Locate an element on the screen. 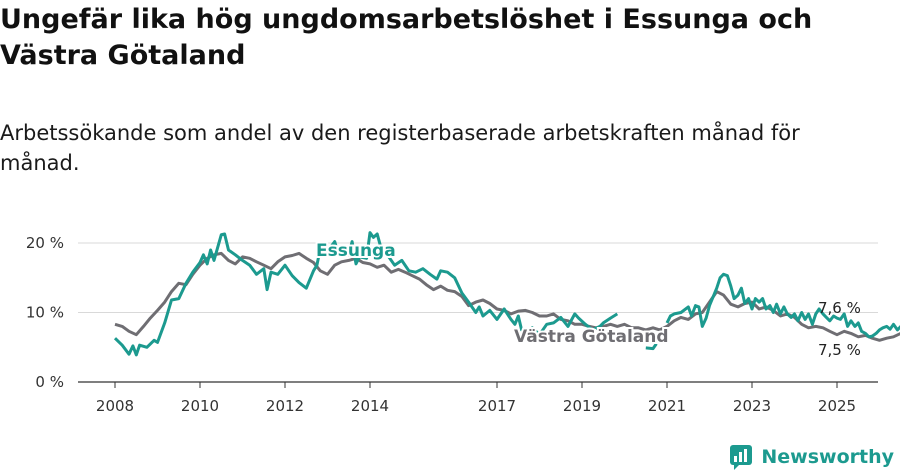 This screenshot has width=900, height=474. y-tick-label: 0 % is located at coordinates (49, 382).